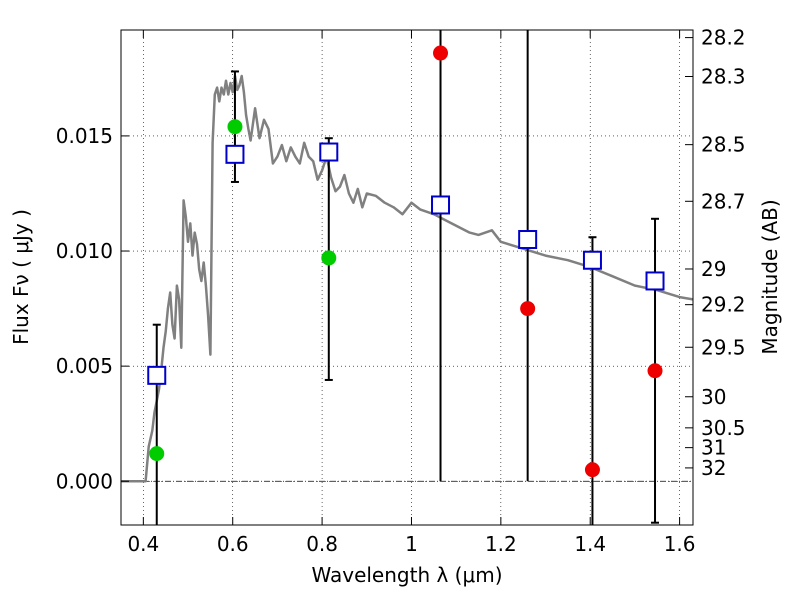 Image resolution: width=800 pixels, height=600 pixels. What do you see at coordinates (233, 544) in the screenshot?
I see `x-tick-label: 0.6` at bounding box center [233, 544].